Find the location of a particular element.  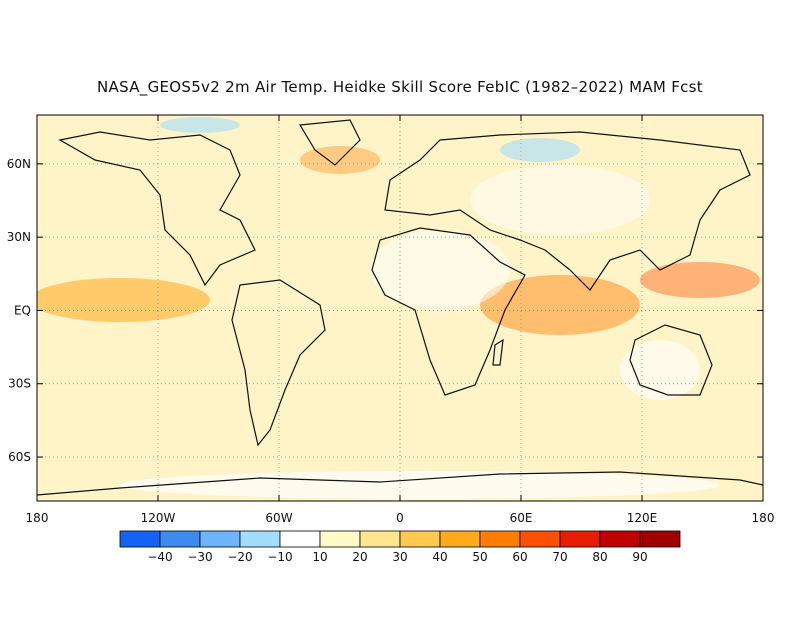

lat-label: EQ is located at coordinates (22, 310).